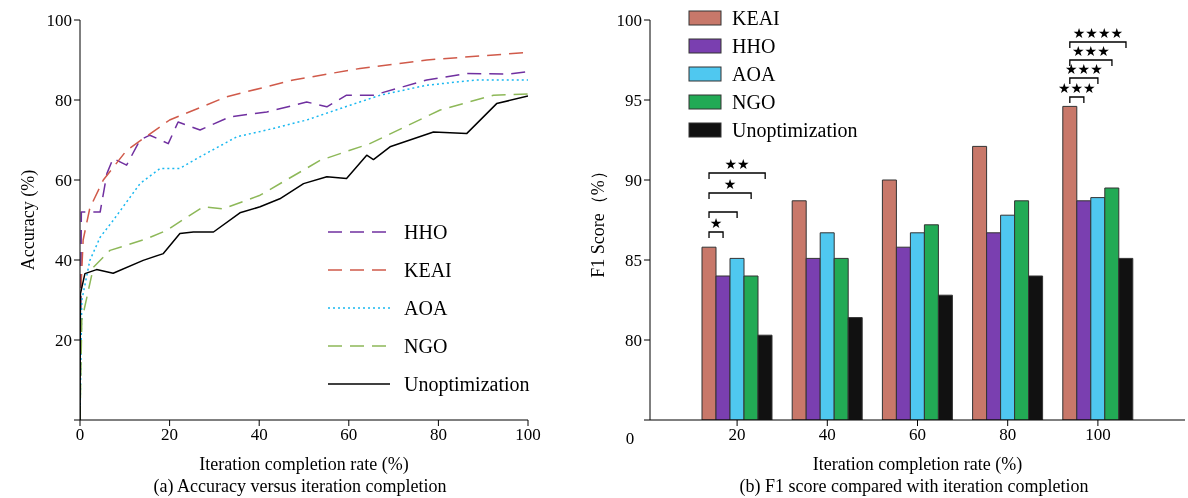 This screenshot has width=1188, height=498. Describe the element at coordinates (914, 486) in the screenshot. I see `text: (b) F1 score compared with iteration completion` at that location.